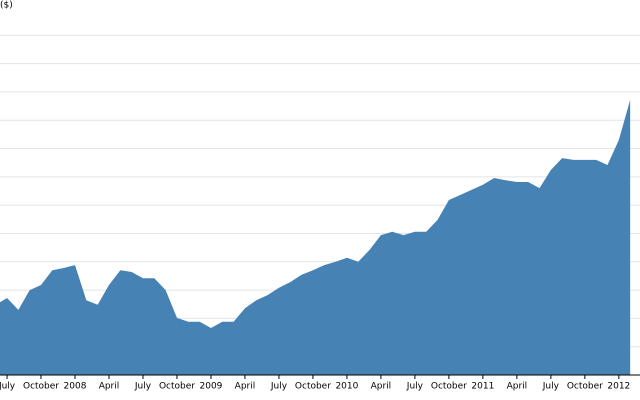 Image resolution: width=640 pixels, height=400 pixels. Describe the element at coordinates (482, 387) in the screenshot. I see `x-tick-label: 2011` at that location.